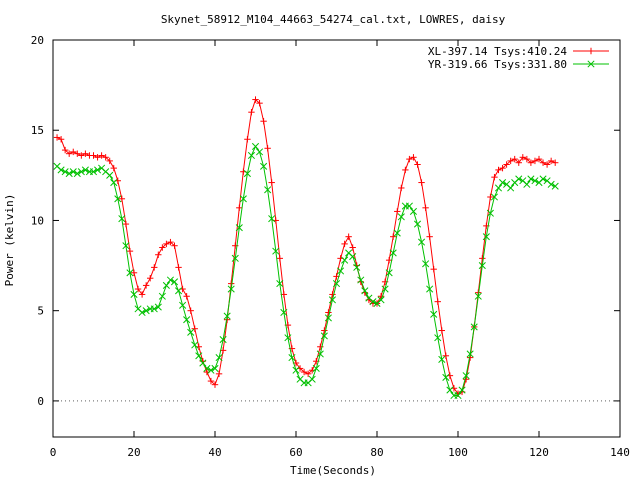 This screenshot has width=640, height=480. What do you see at coordinates (497, 64) in the screenshot?
I see `legend-label: YR-319.66 Tsys:331.80` at bounding box center [497, 64].